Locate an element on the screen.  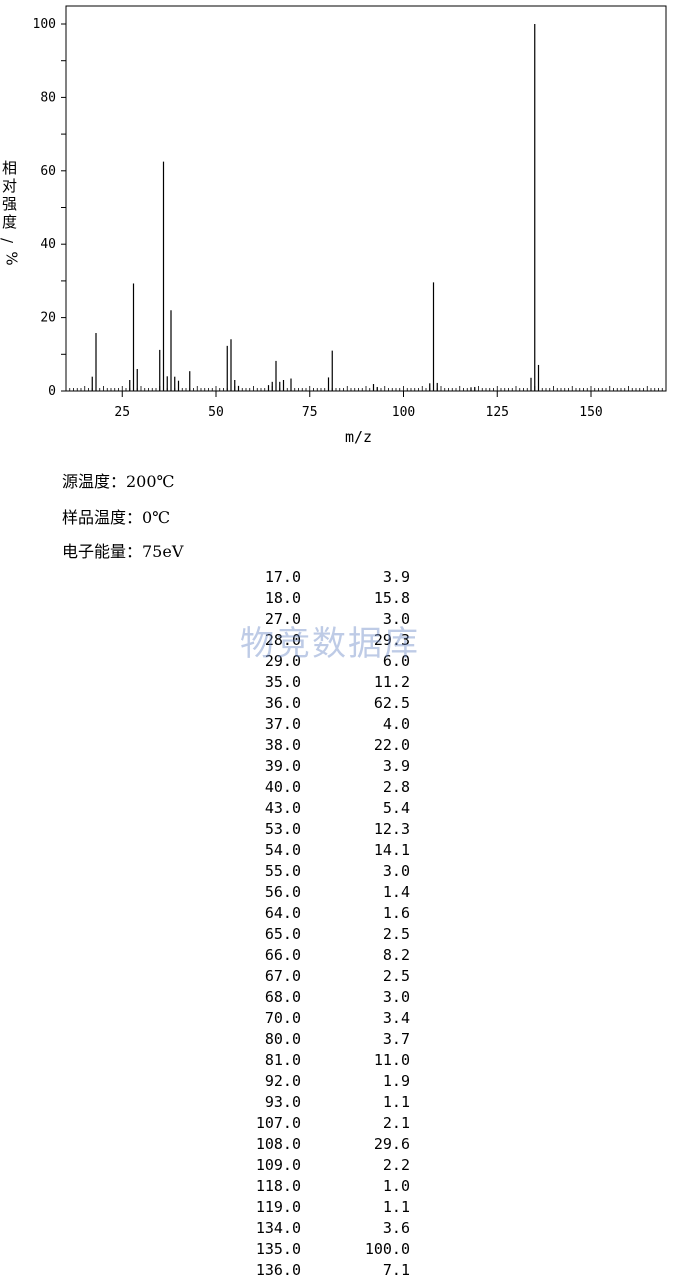
mz-value: 28.0 is located at coordinates (282, 640).